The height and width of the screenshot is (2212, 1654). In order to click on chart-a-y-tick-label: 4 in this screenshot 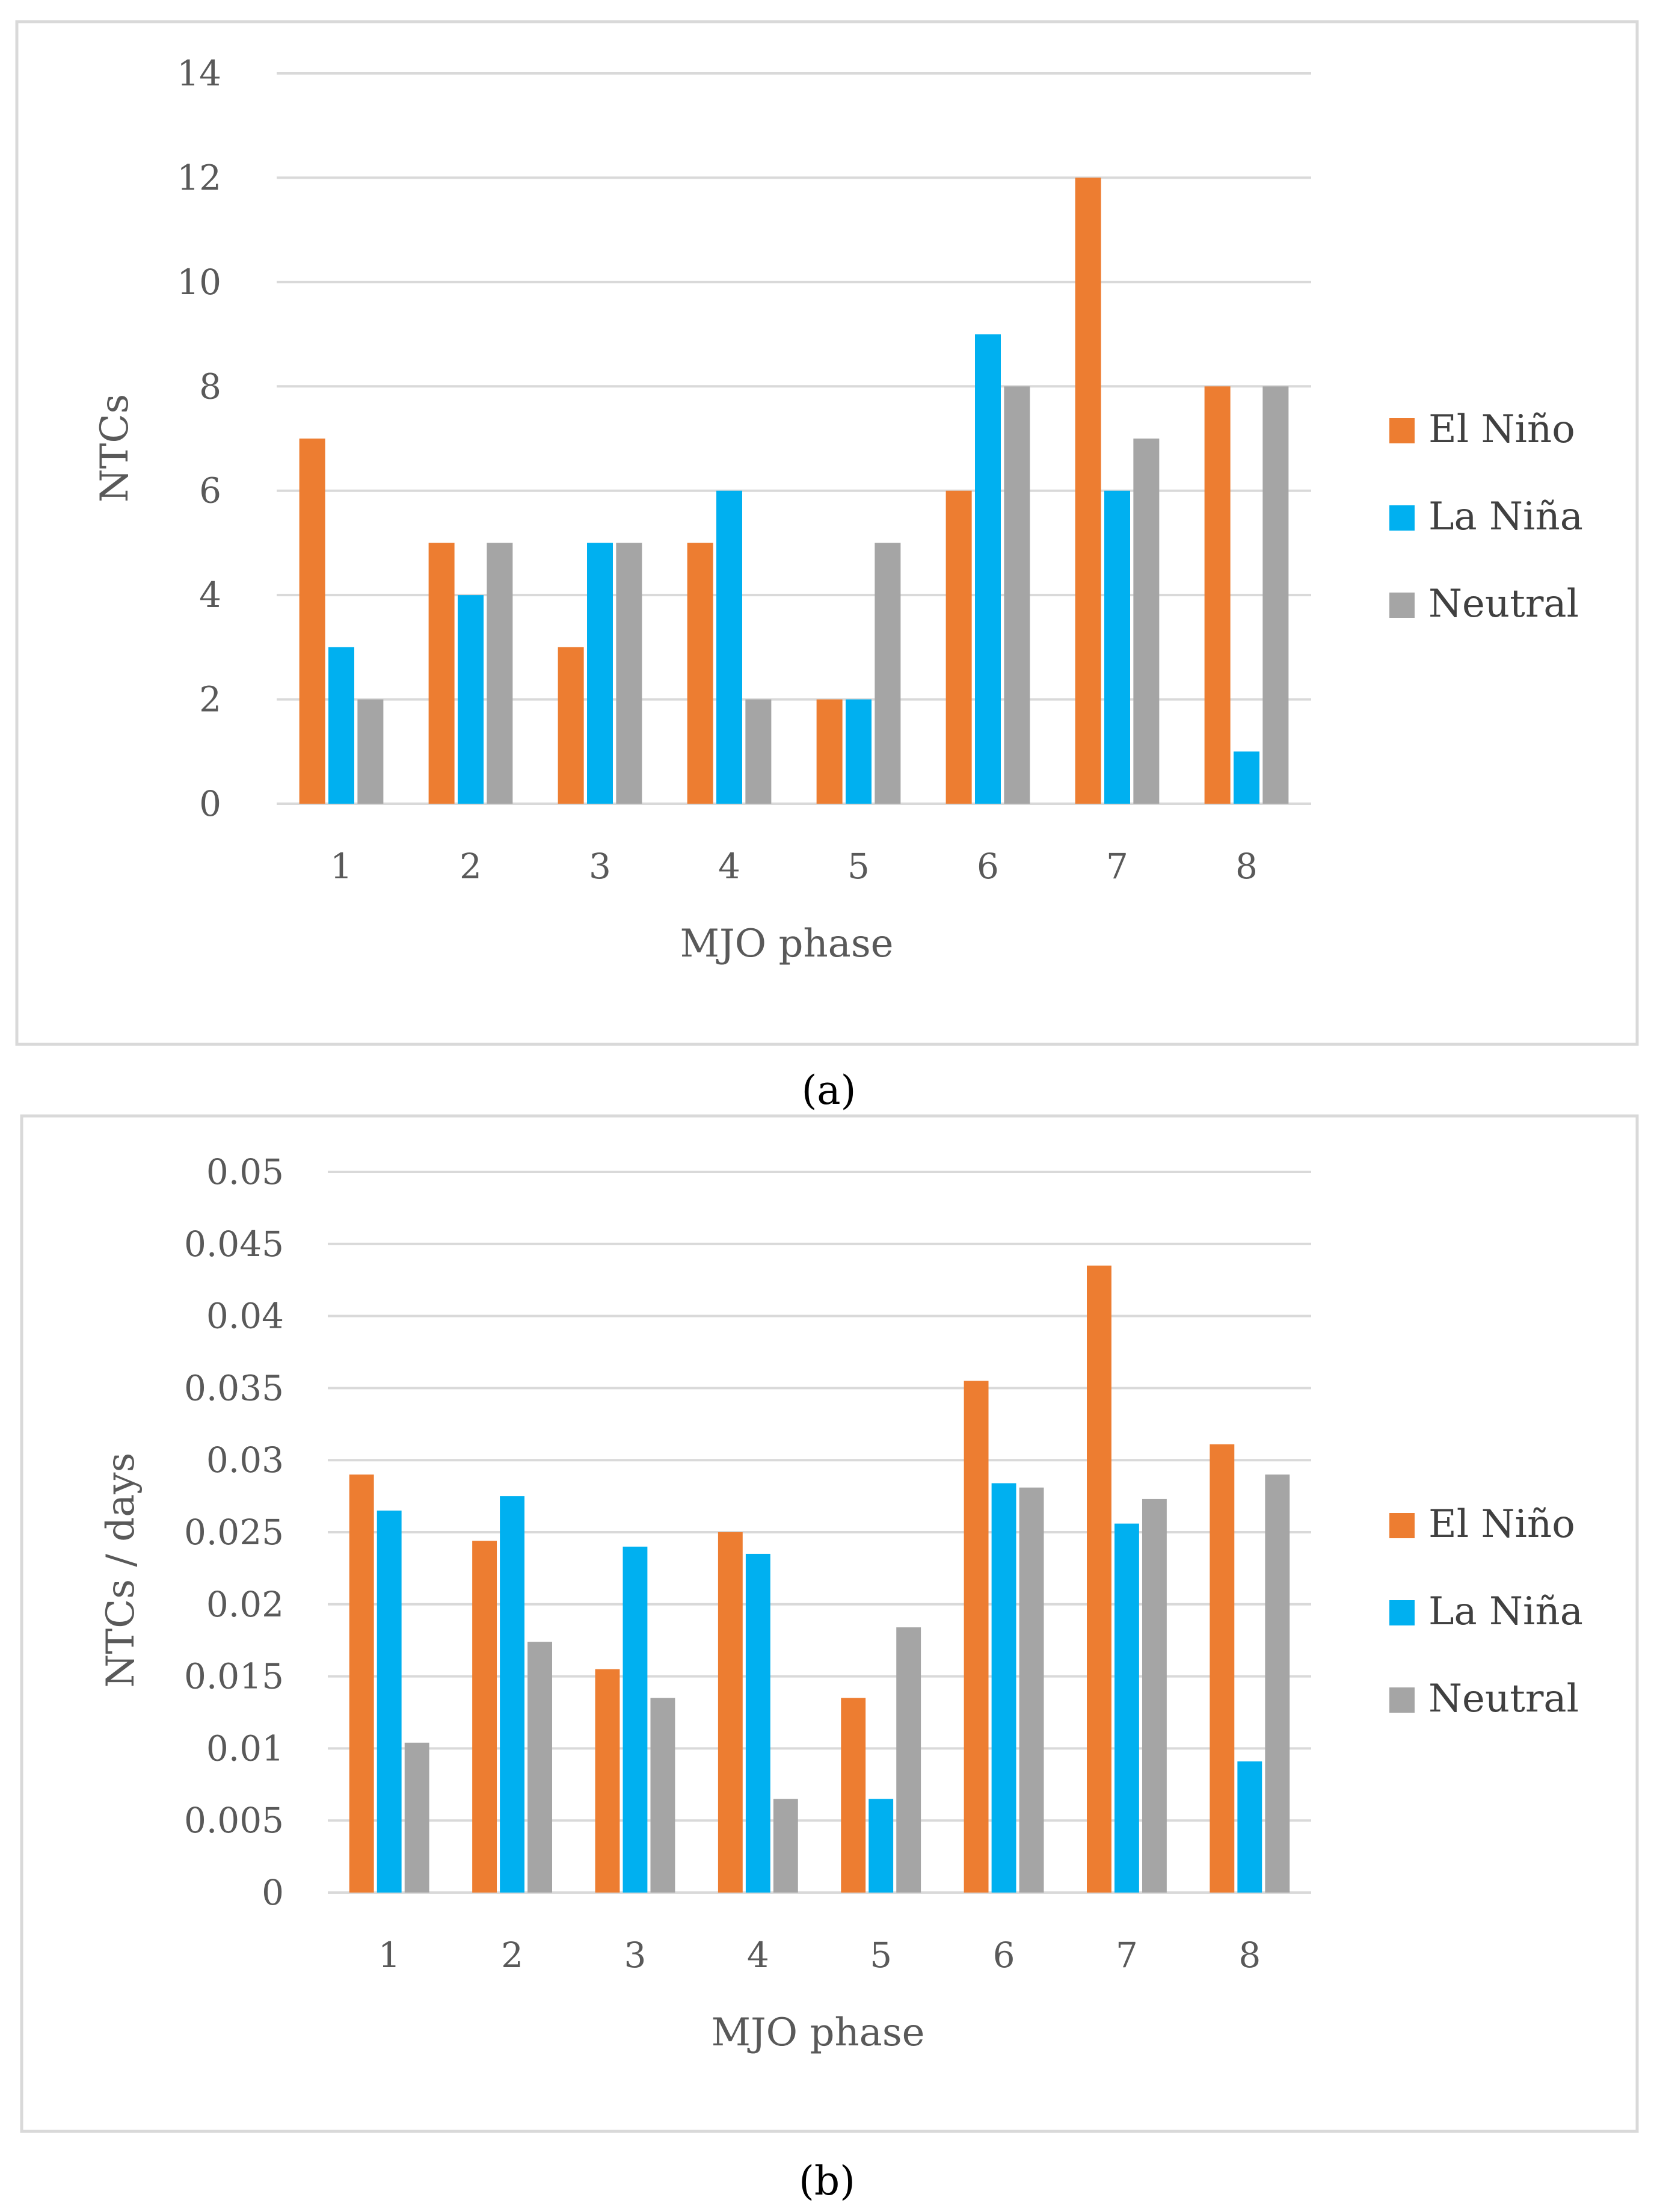, I will do `click(210, 595)`.